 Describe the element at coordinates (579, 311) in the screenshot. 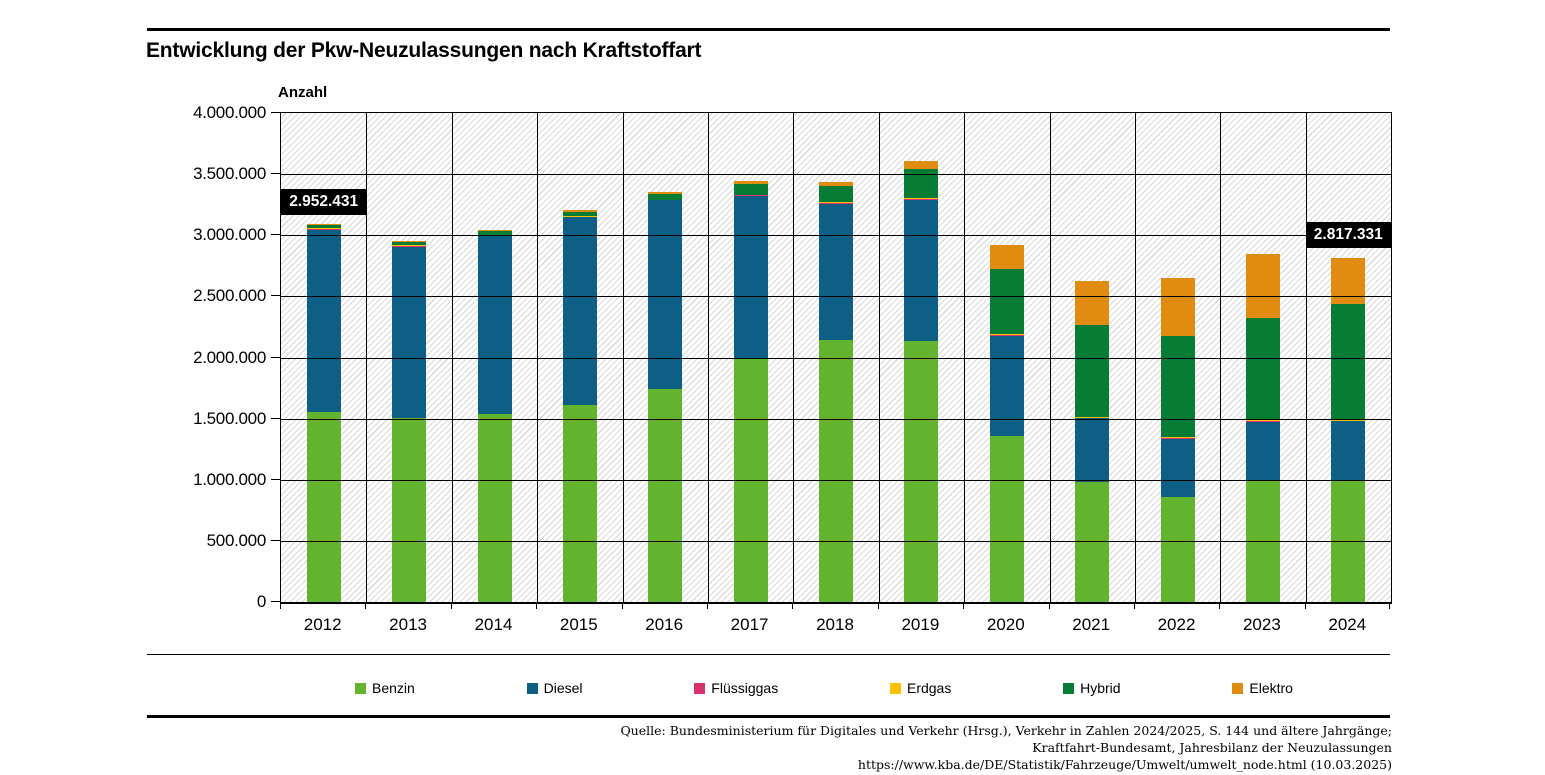

I see `segment-diesel-2015` at that location.